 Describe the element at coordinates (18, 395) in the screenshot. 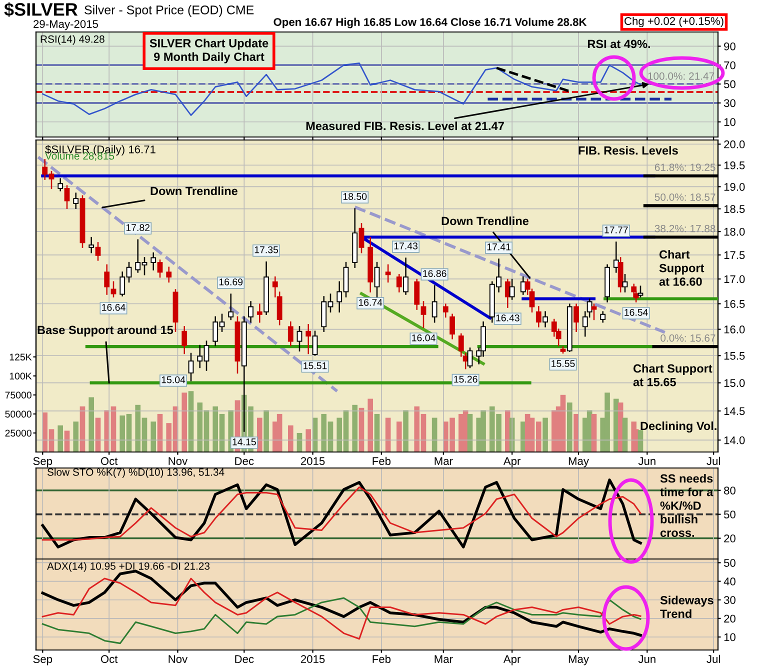

I see `y2-tick-label: 75000` at that location.